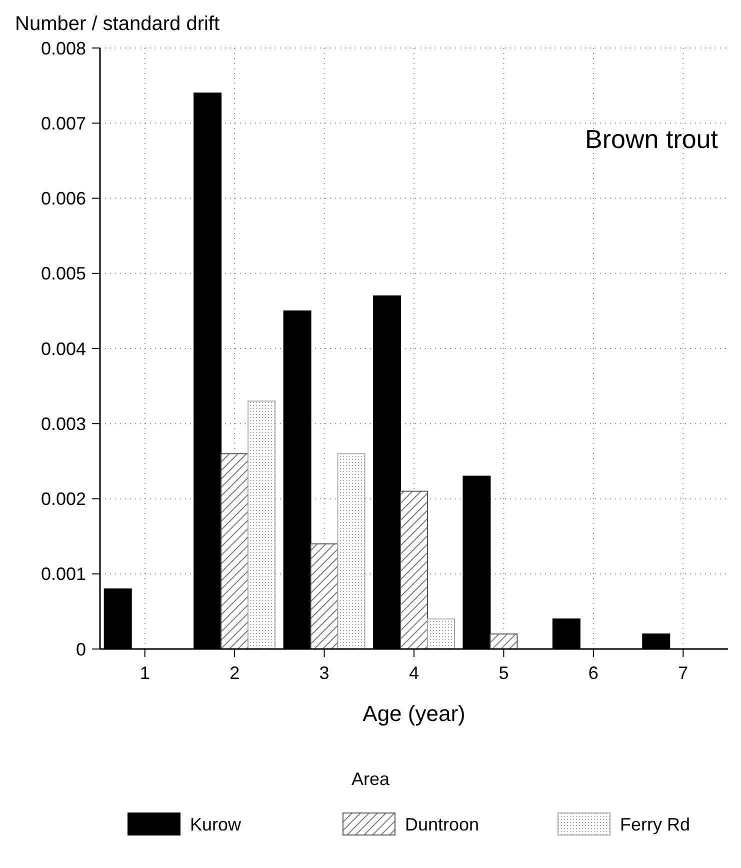 The width and height of the screenshot is (741, 868). I want to click on x-axis-title: Age (year), so click(414, 713).